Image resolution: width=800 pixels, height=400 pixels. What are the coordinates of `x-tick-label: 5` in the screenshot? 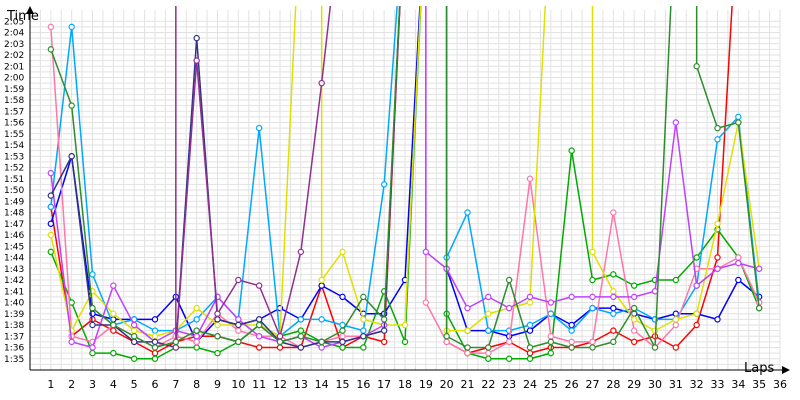 It's located at (134, 384).